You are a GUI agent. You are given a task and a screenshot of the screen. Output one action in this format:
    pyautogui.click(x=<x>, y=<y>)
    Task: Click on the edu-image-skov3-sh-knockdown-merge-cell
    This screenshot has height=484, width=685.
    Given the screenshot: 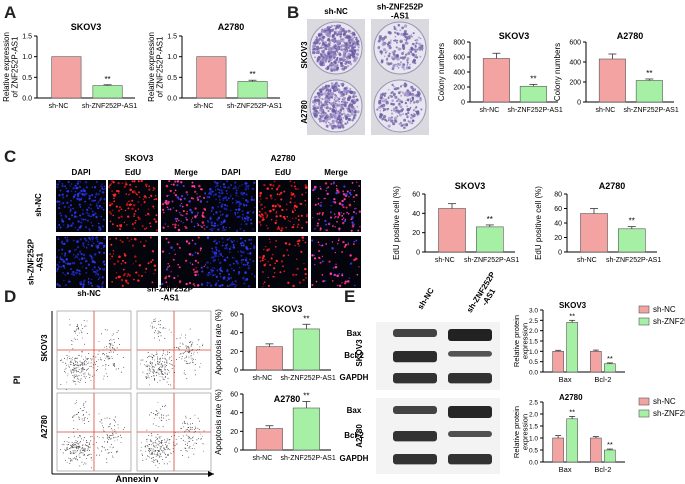 What is the action you would take?
    pyautogui.click(x=174, y=278)
    